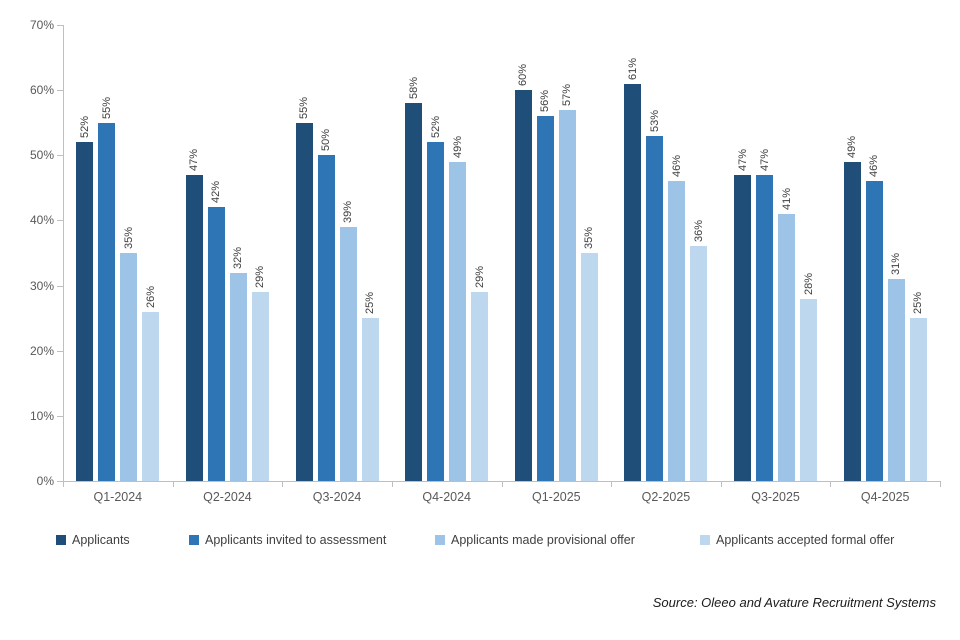 This screenshot has height=640, width=960. What do you see at coordinates (296, 540) in the screenshot?
I see `legend-label: Applicants invited to assessment` at bounding box center [296, 540].